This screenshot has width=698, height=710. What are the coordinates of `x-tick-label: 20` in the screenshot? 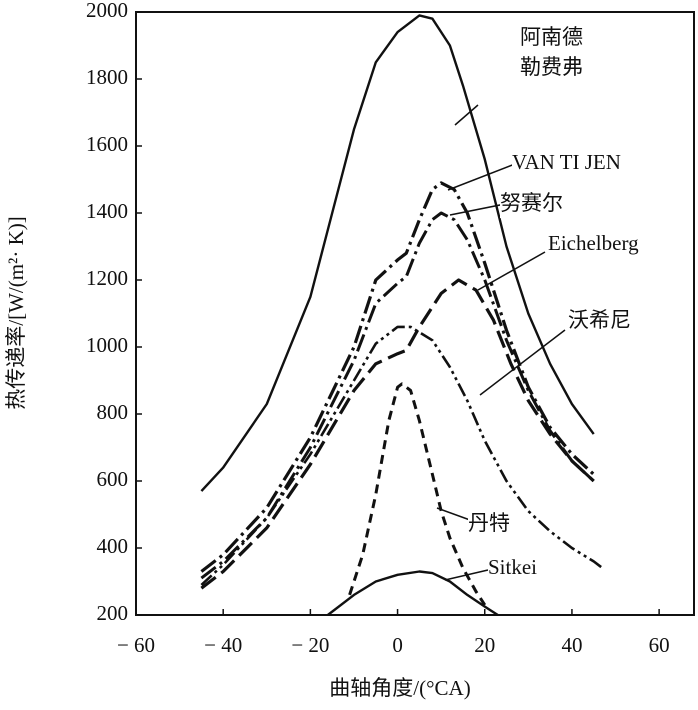 It's located at (484, 645).